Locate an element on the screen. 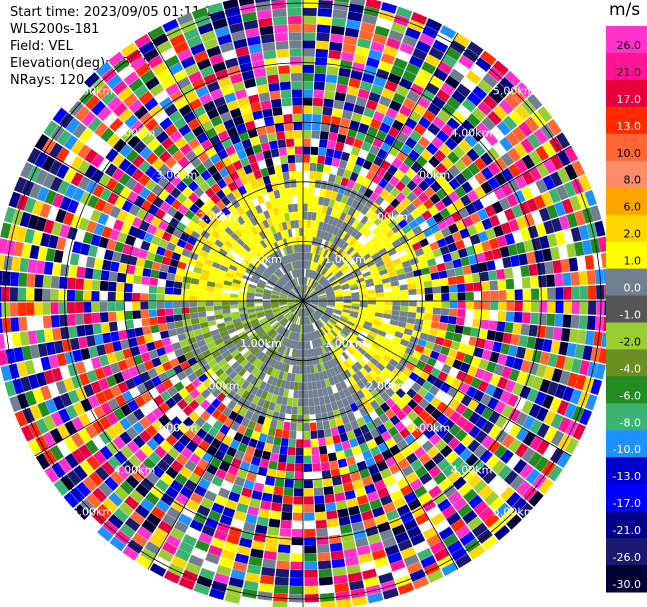  colorbar-swatch is located at coordinates (626, 228).